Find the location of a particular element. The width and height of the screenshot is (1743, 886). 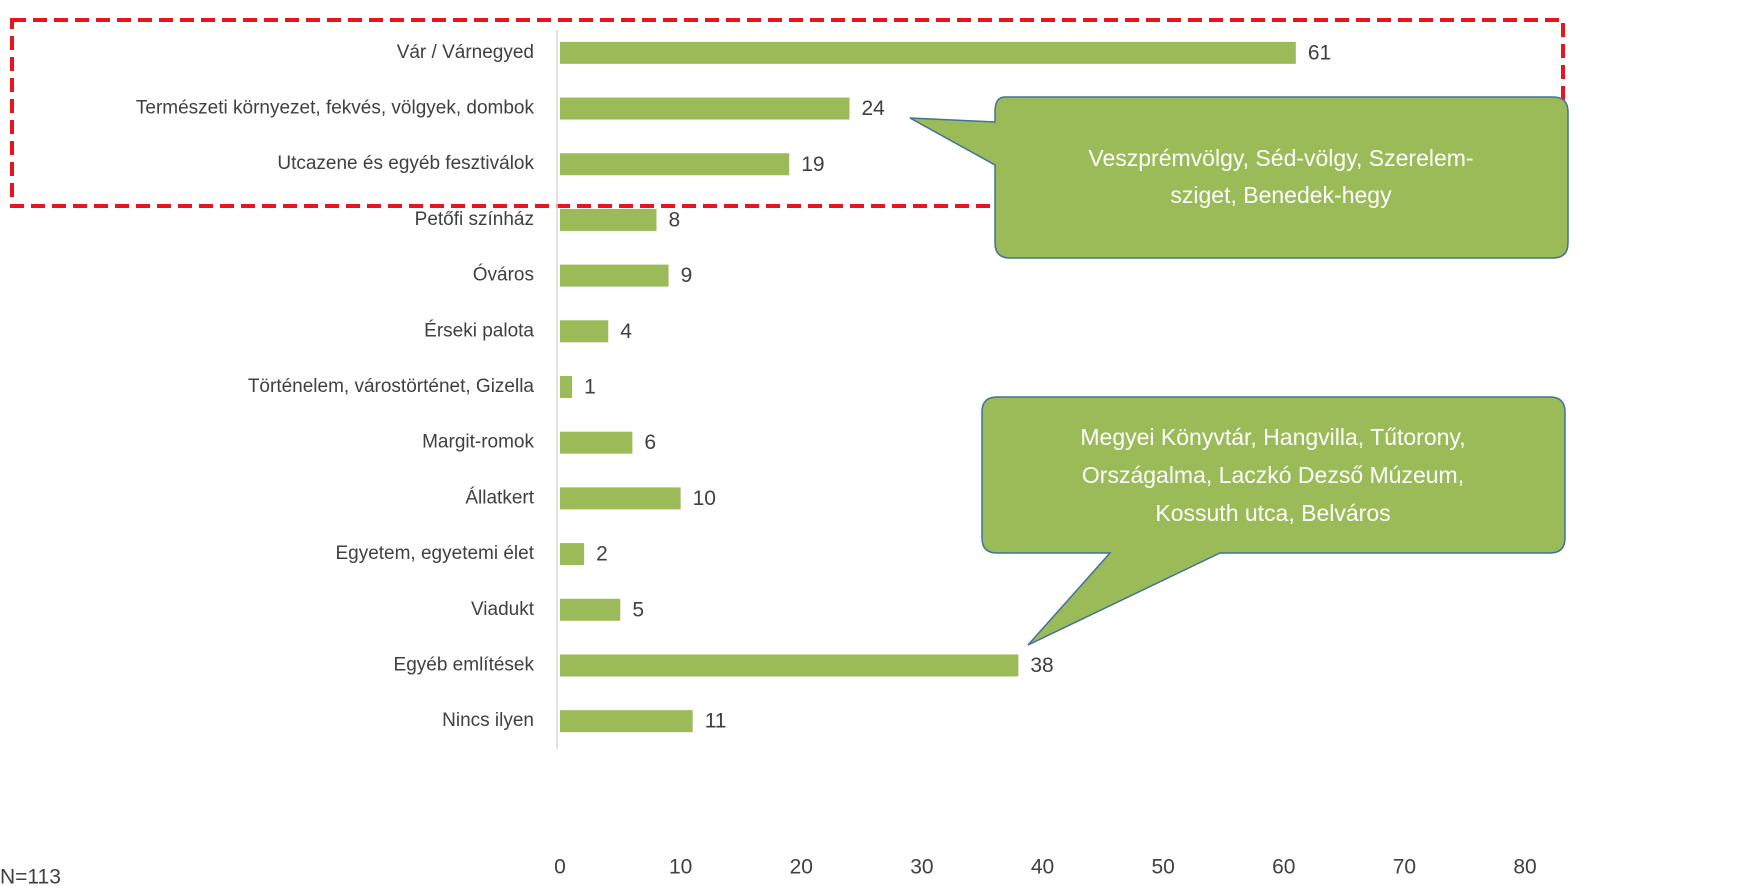

x-tick-label: 60 is located at coordinates (1283, 867).